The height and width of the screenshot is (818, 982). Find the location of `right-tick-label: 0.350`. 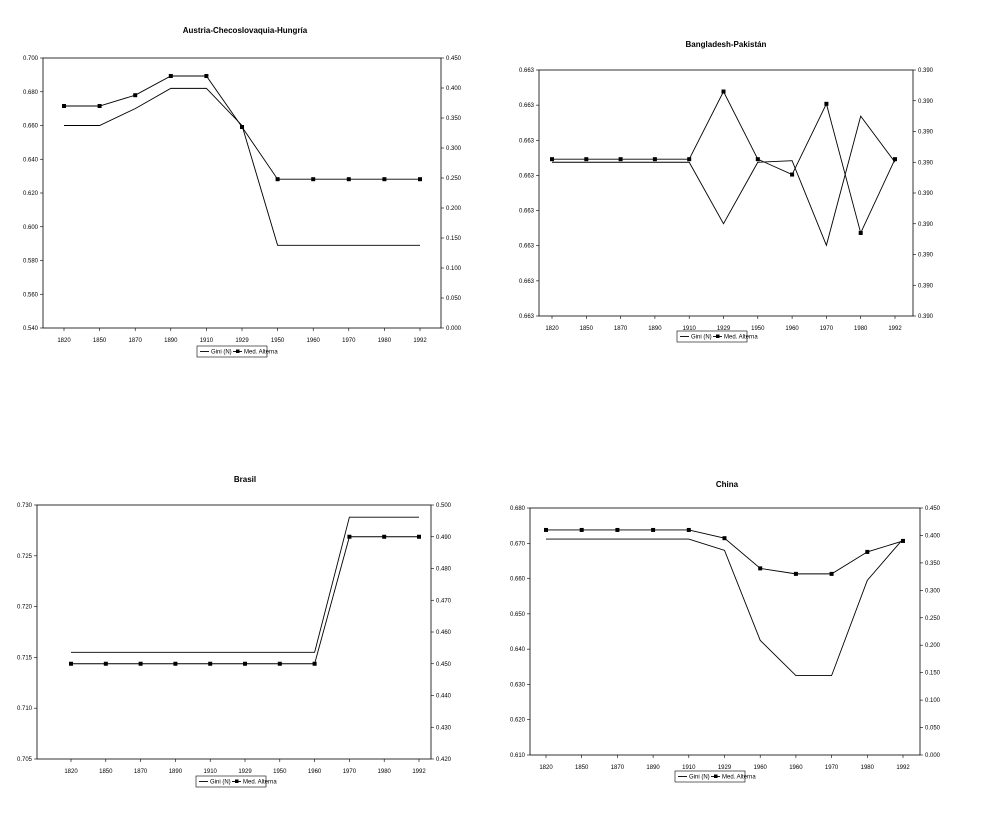

right-tick-label: 0.350 is located at coordinates (933, 564).